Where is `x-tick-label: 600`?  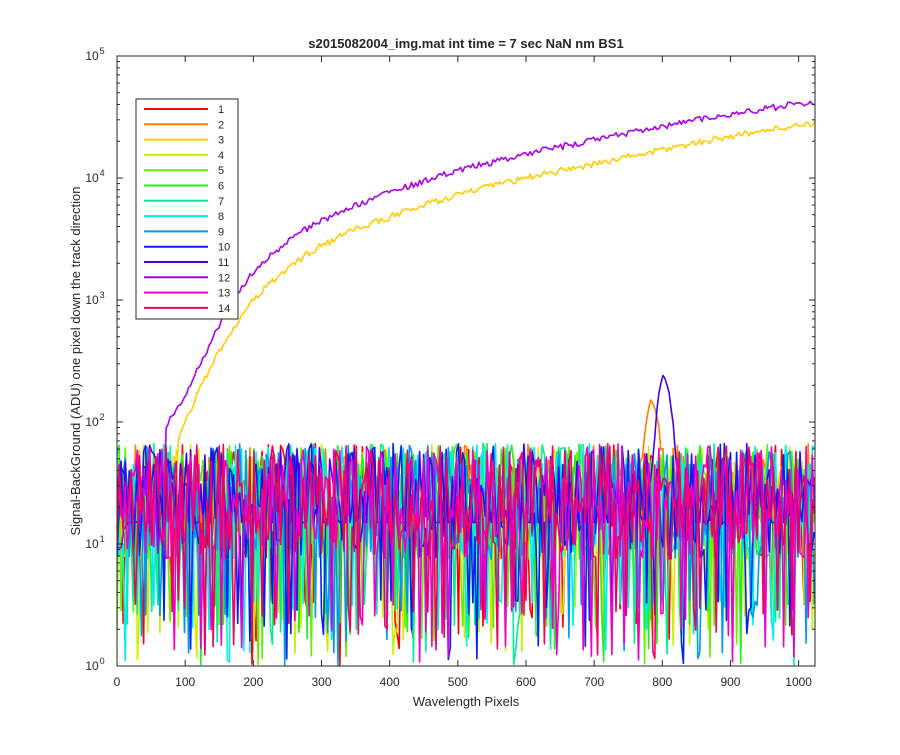
x-tick-label: 600 is located at coordinates (526, 682).